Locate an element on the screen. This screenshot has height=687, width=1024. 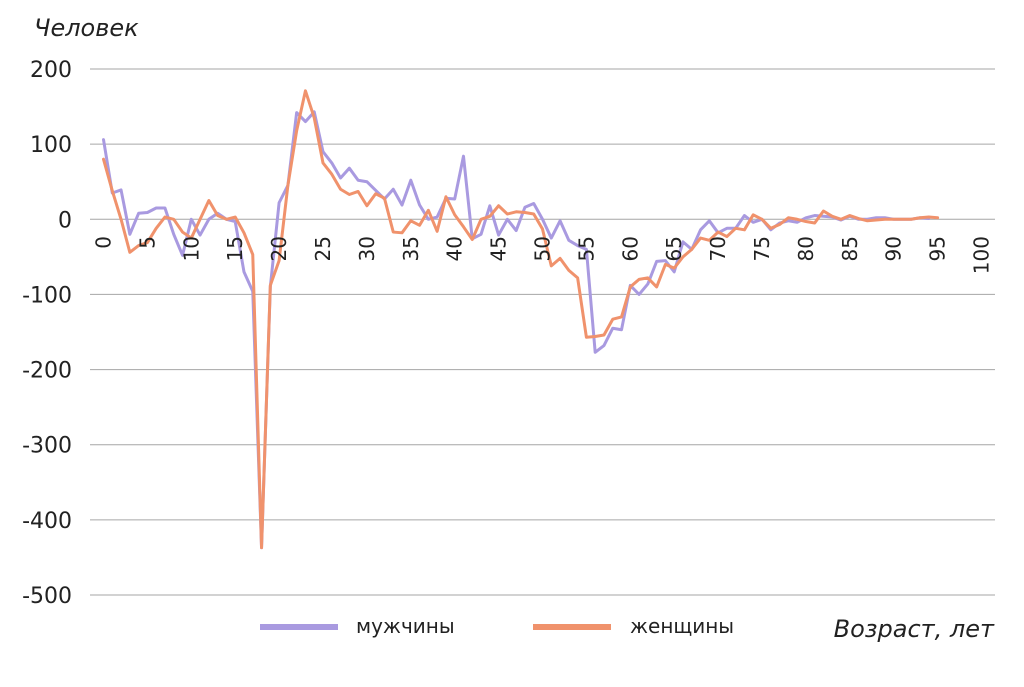
x-tick-label: 0 is located at coordinates (104, 242).